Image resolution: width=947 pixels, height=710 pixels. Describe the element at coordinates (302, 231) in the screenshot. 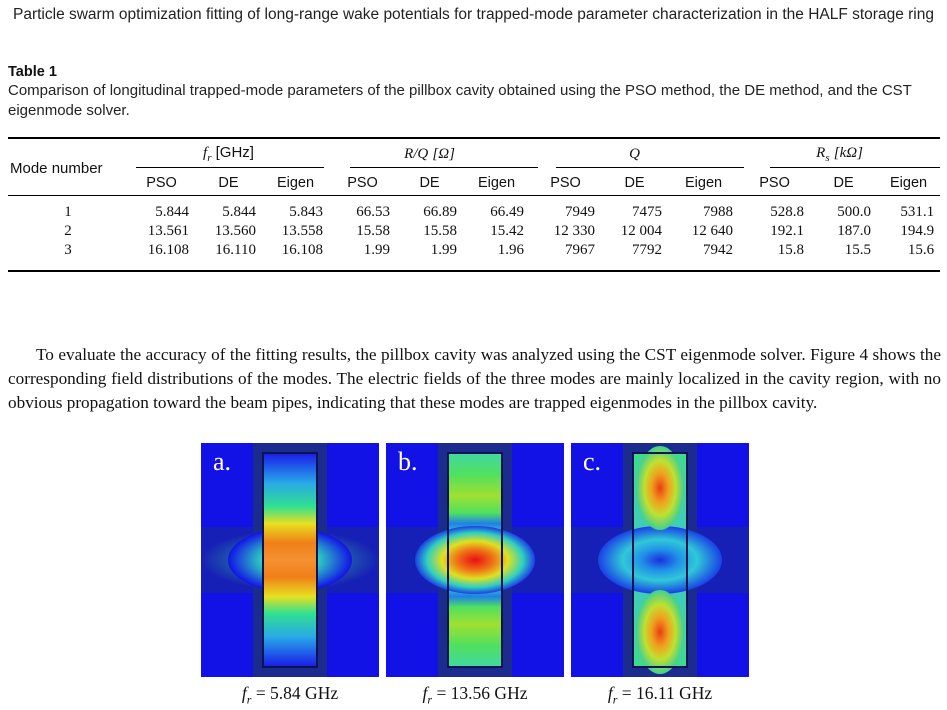

I see `value-cell: 13.558` at that location.